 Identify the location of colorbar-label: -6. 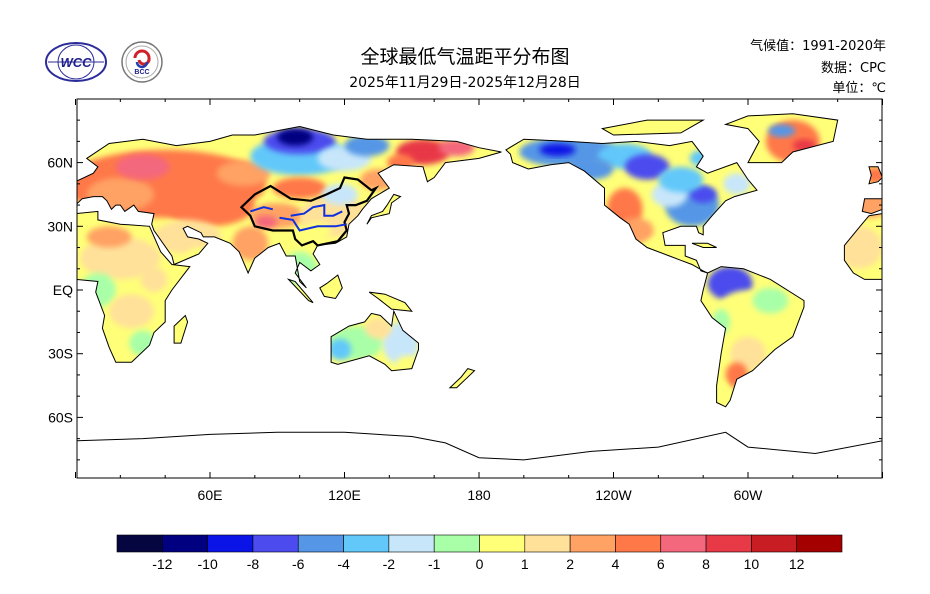
(298, 564).